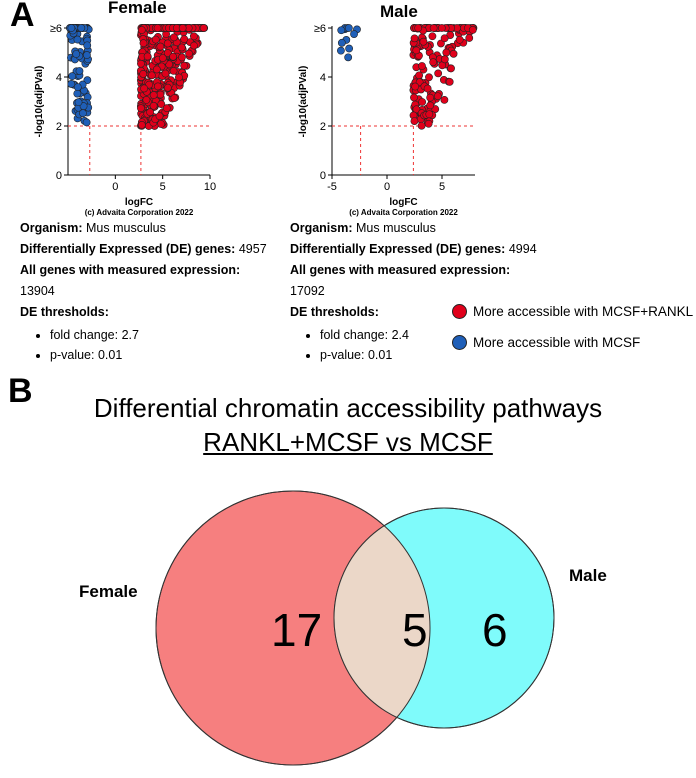  I want to click on x-tick-label: -5, so click(332, 187).